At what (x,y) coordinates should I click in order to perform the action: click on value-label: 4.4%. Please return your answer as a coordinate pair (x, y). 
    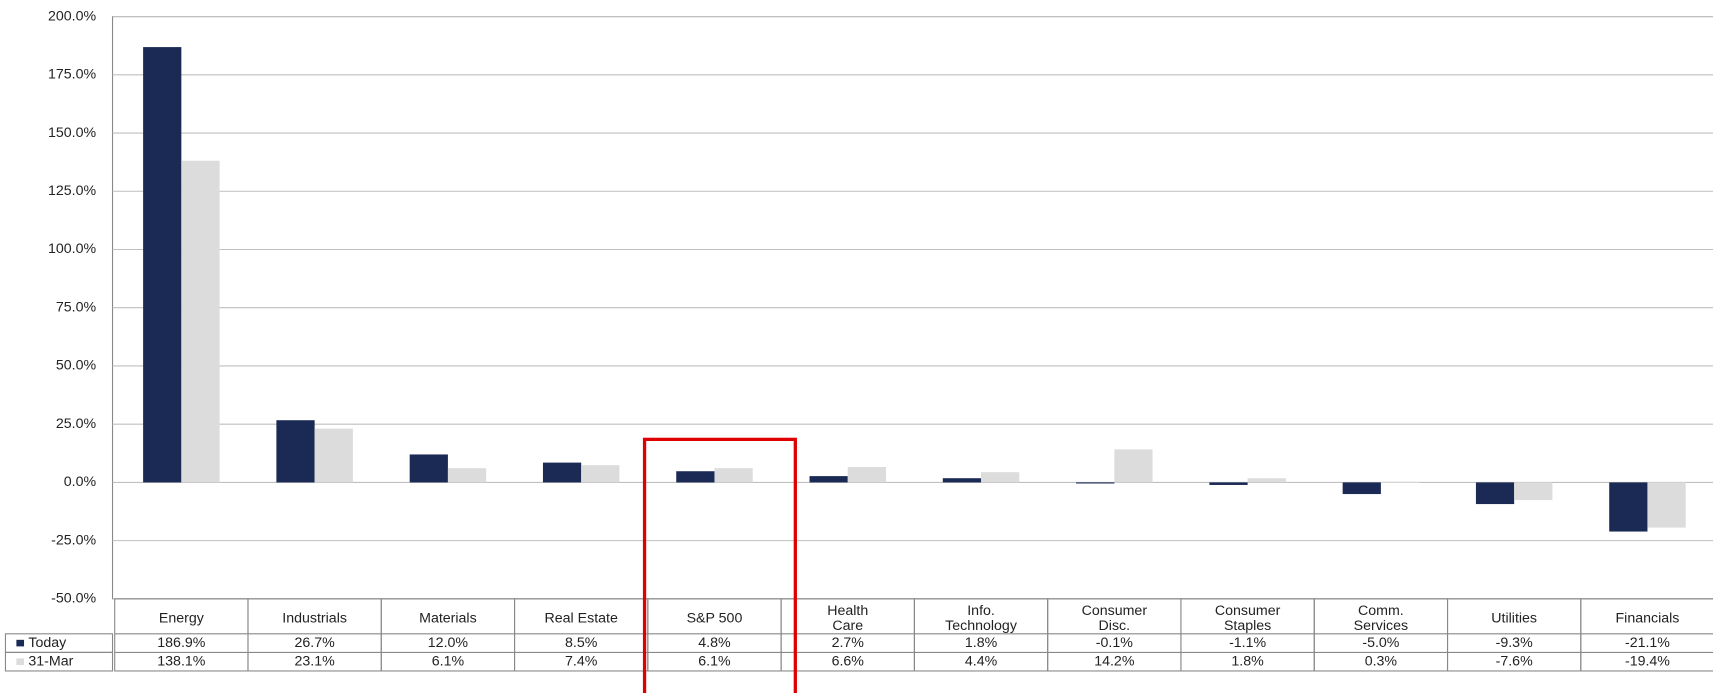
    Looking at the image, I should click on (981, 661).